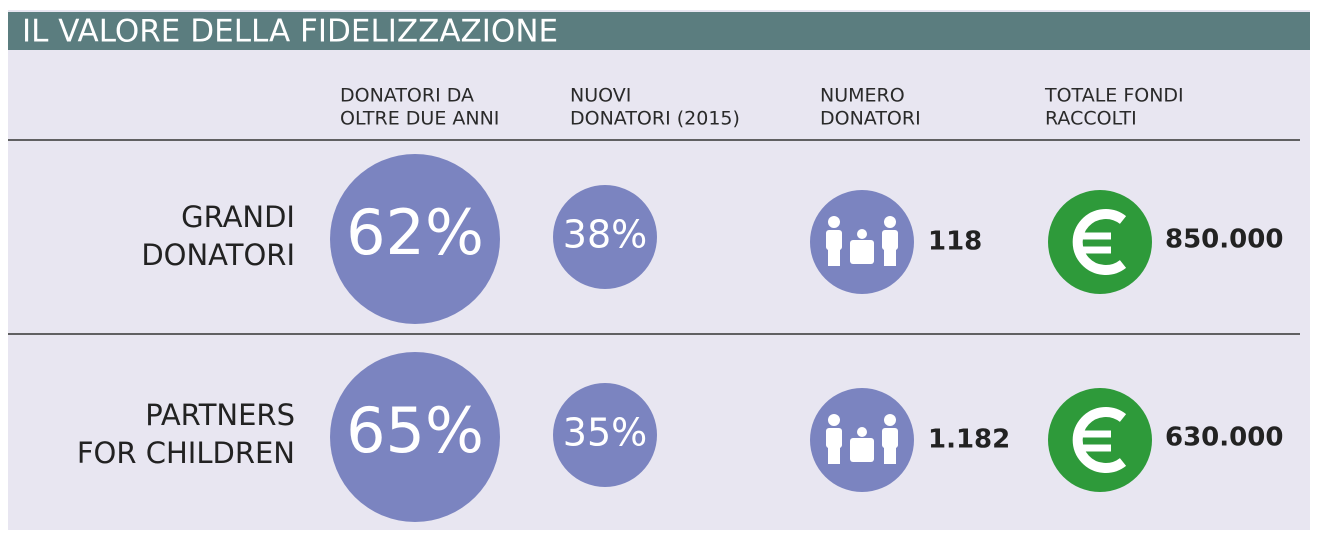 The width and height of the screenshot is (1317, 533). What do you see at coordinates (218, 255) in the screenshot?
I see `row-label: DONATORI` at bounding box center [218, 255].